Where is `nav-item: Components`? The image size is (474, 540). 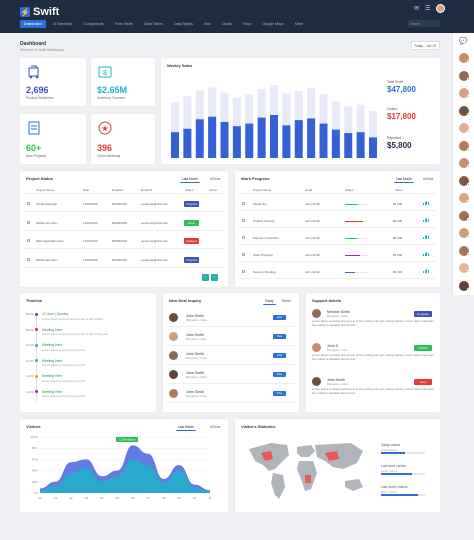 nav-item: Components is located at coordinates (93, 24).